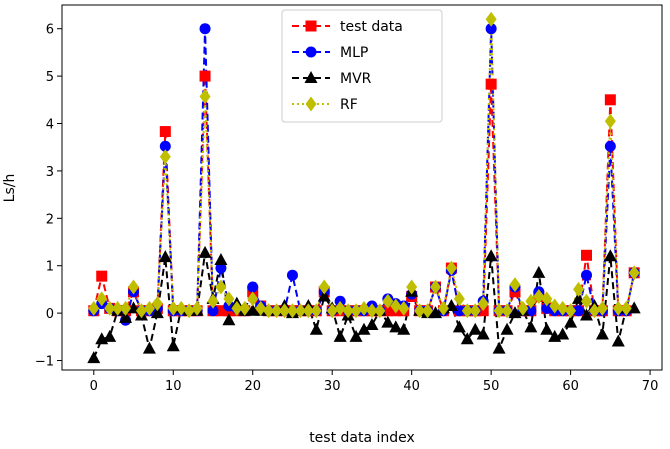  I want to click on legend-label-mlp: MLP, so click(354, 53).